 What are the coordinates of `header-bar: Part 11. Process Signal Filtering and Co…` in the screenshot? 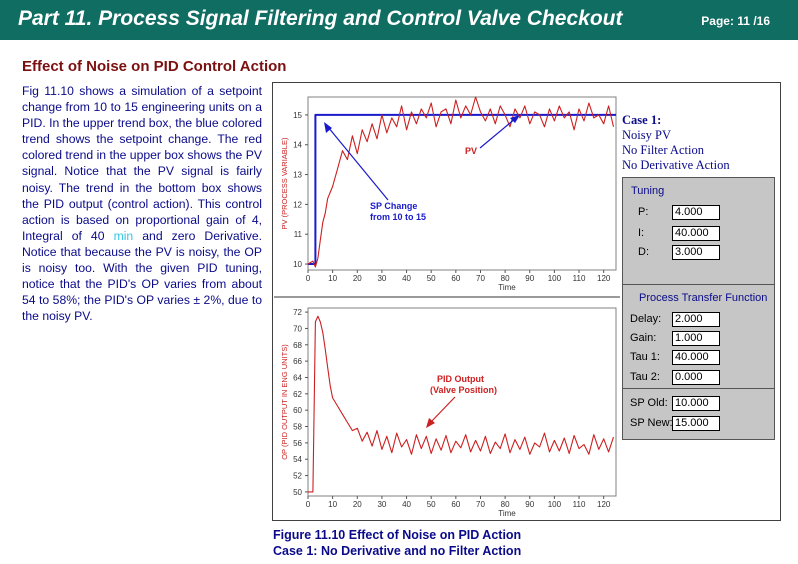 It's located at (399, 20).